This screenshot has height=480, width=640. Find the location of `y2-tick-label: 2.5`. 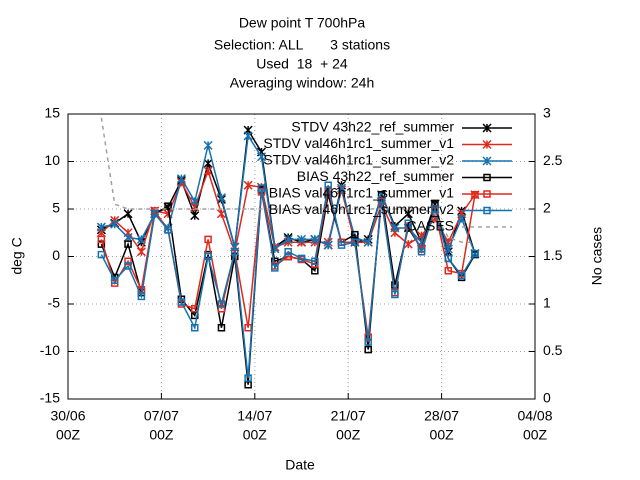

y2-tick-label: 2.5 is located at coordinates (553, 160).